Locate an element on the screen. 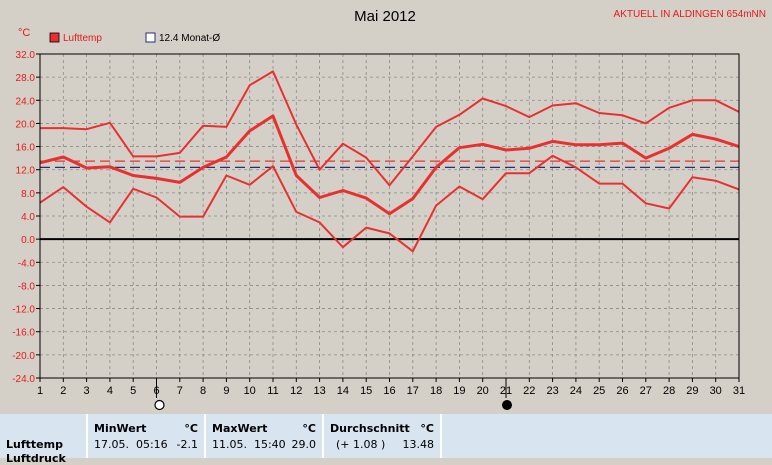  avg-diff: (+ 1.08 ) is located at coordinates (361, 444).